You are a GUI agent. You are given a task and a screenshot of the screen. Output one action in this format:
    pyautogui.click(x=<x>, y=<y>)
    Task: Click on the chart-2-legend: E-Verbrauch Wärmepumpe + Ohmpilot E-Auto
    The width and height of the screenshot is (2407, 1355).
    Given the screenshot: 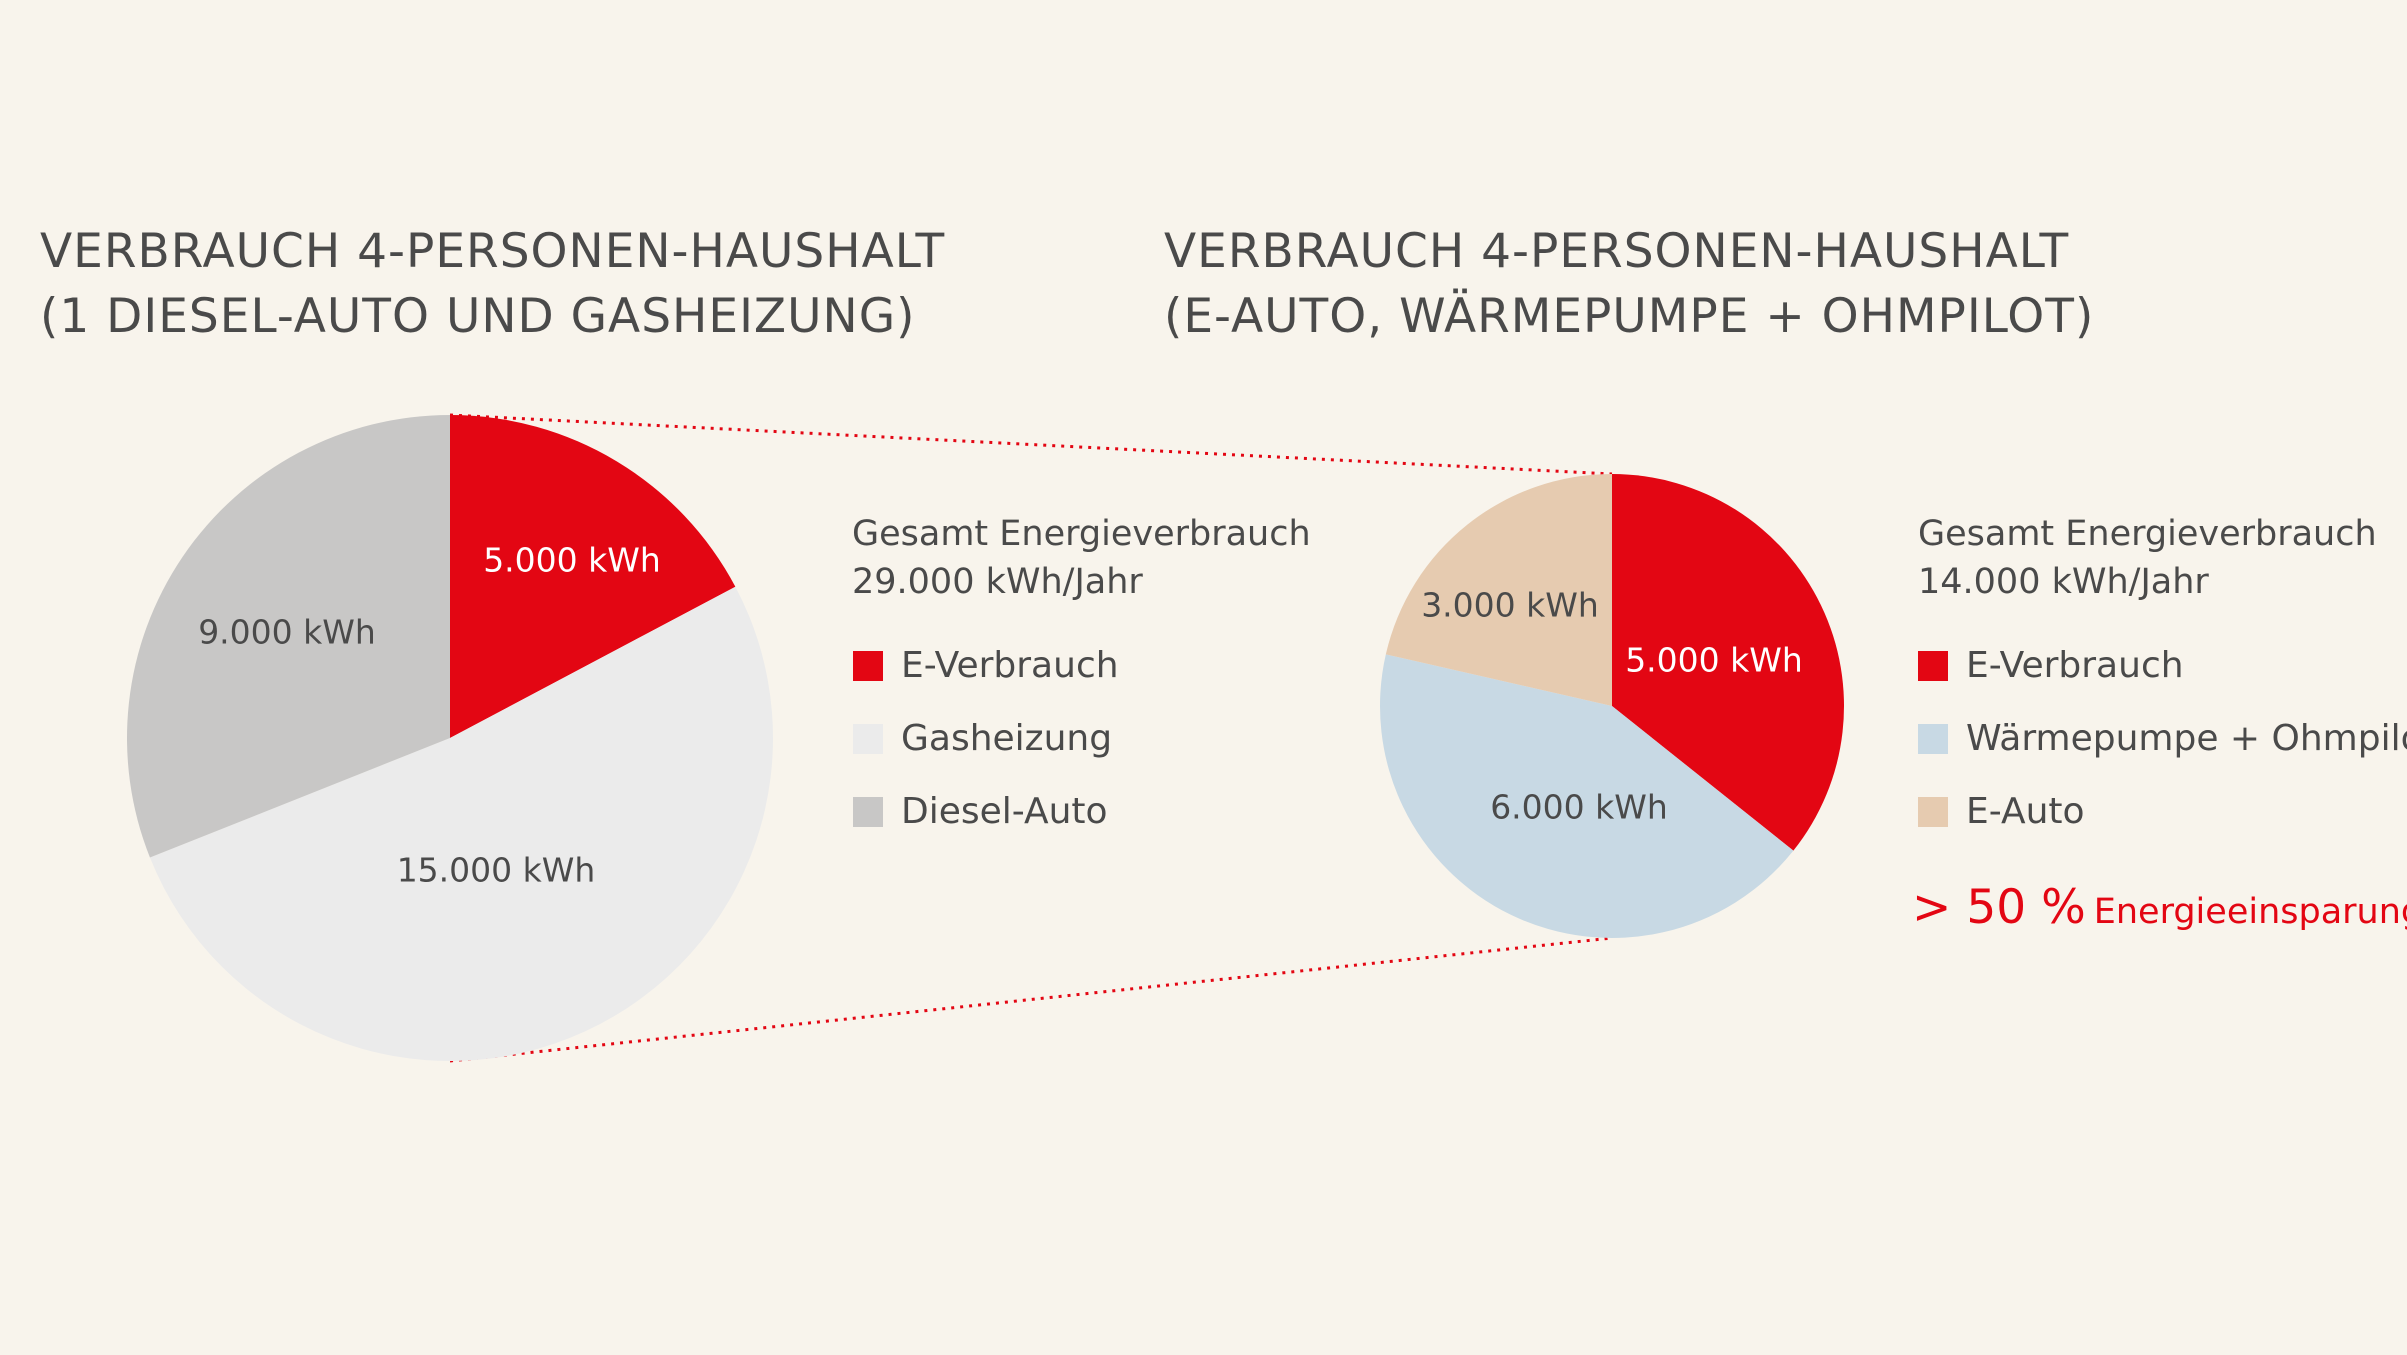 What is the action you would take?
    pyautogui.click(x=2162, y=738)
    